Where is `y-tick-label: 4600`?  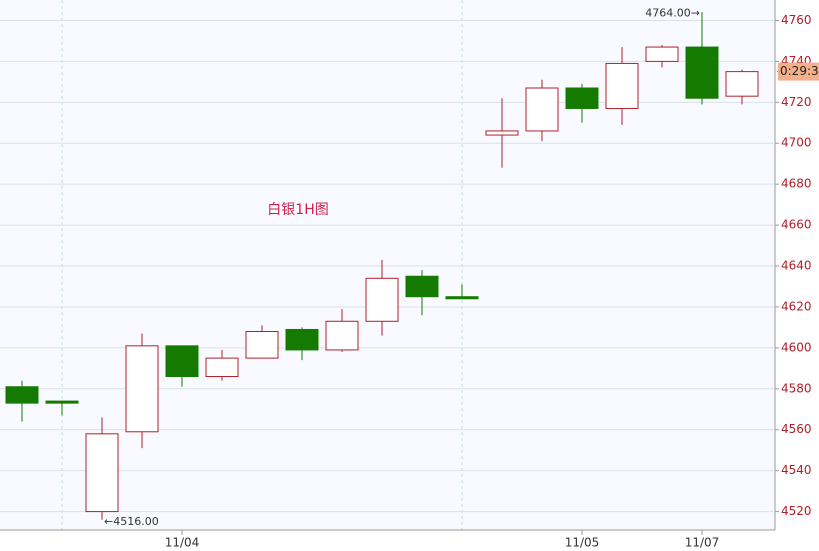 y-tick-label: 4600 is located at coordinates (796, 347).